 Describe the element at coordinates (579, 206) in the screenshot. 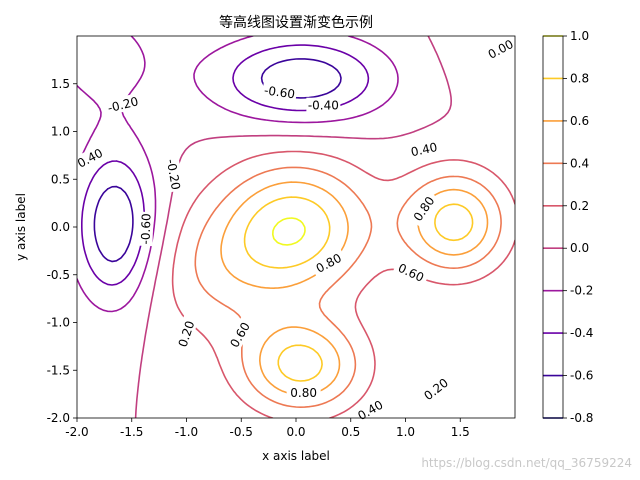

I see `colorbar-tick-label: 0.2` at that location.